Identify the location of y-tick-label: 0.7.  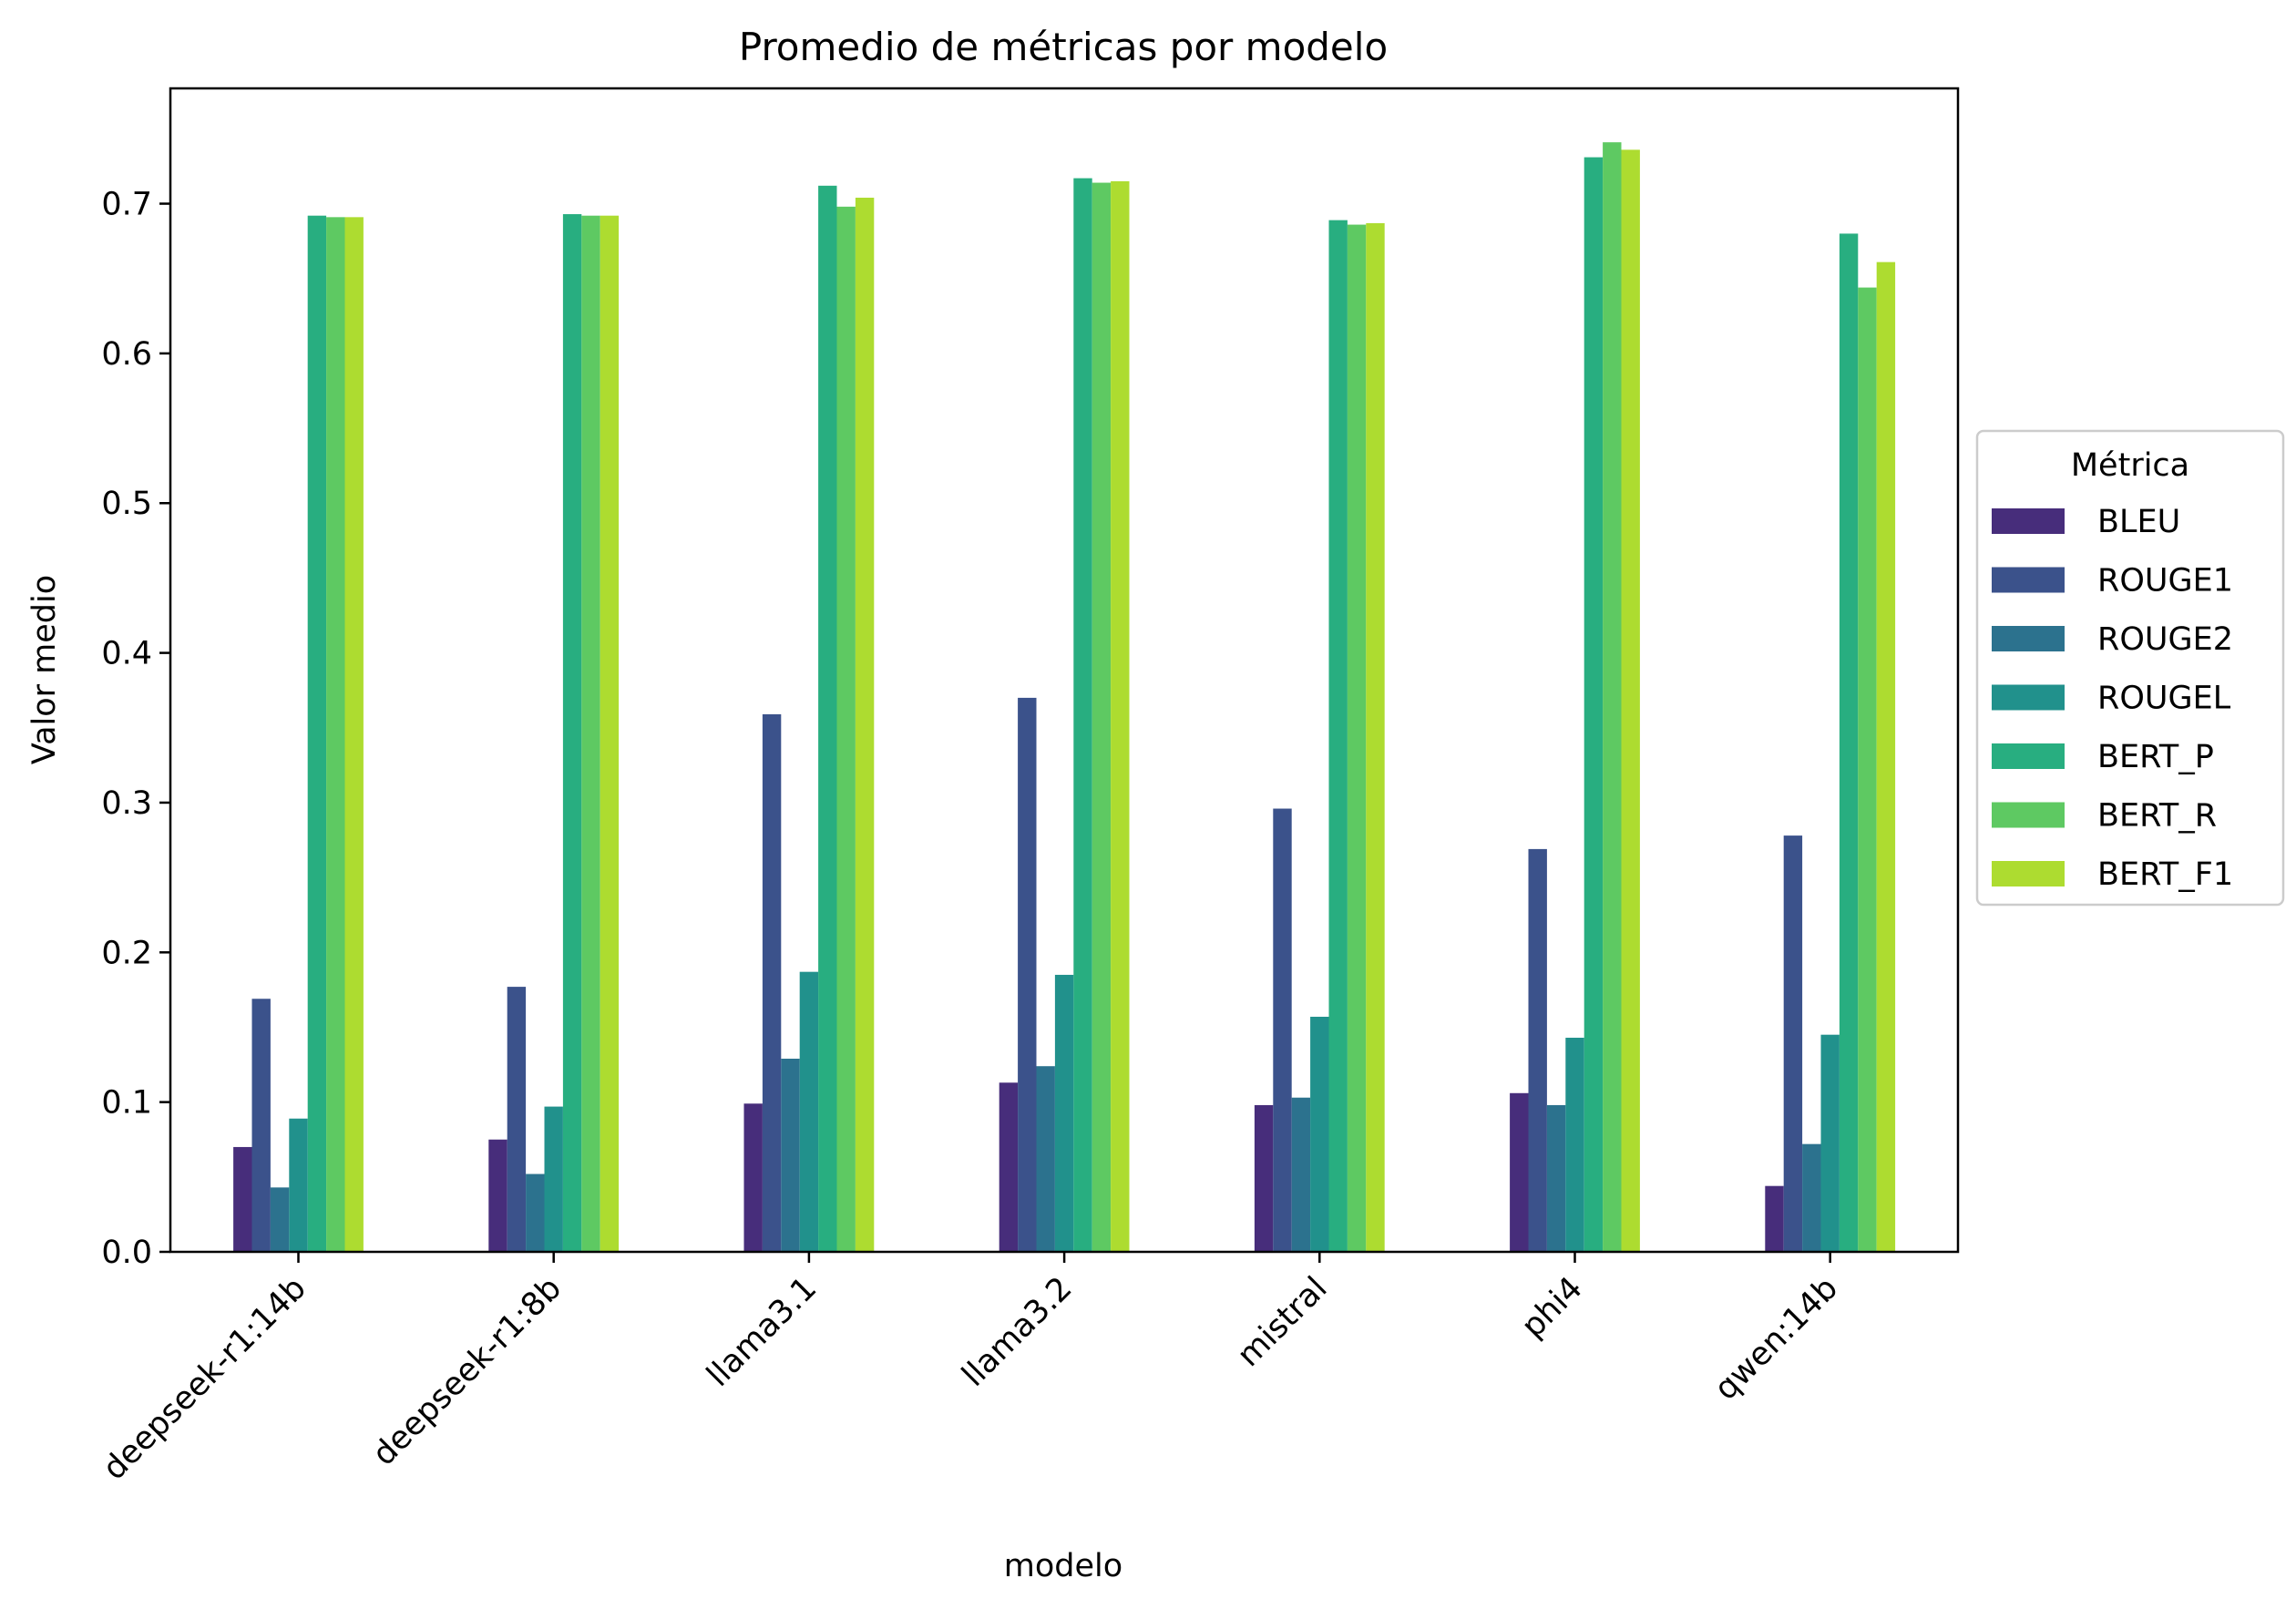
(126, 205).